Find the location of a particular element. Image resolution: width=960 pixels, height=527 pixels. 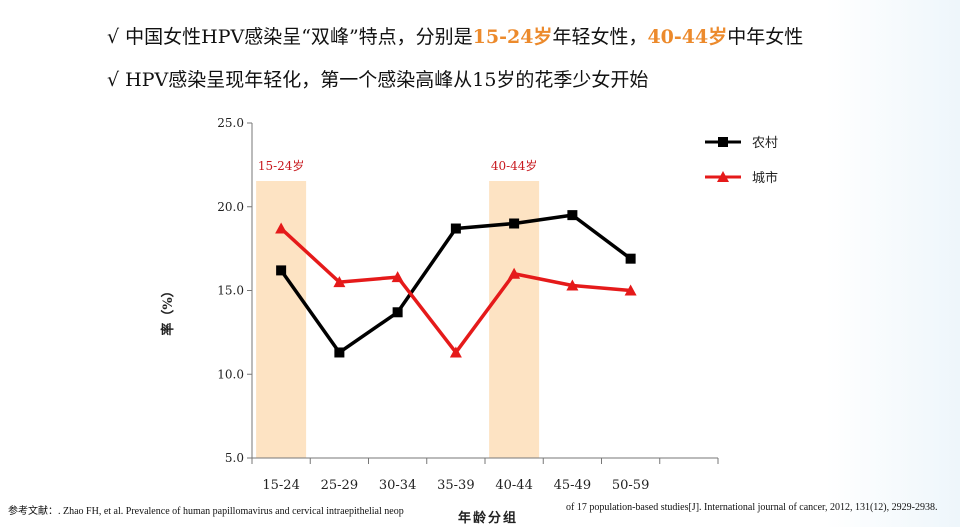

highlighted-text: 40-44岁 is located at coordinates (687, 37).